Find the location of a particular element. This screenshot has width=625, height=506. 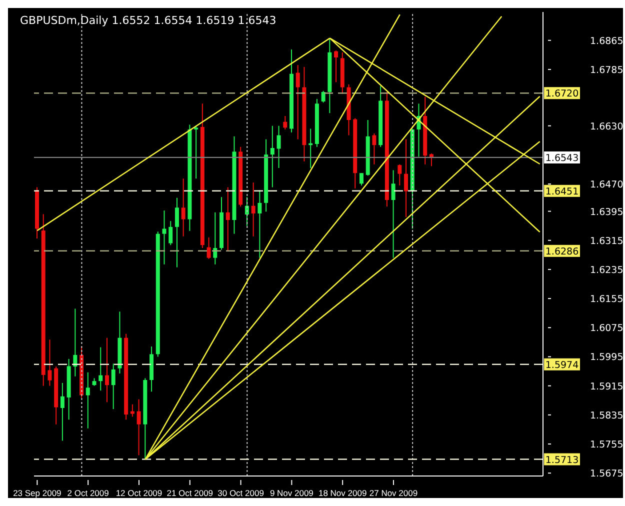

y-tick-label: 1.5835 is located at coordinates (607, 416).